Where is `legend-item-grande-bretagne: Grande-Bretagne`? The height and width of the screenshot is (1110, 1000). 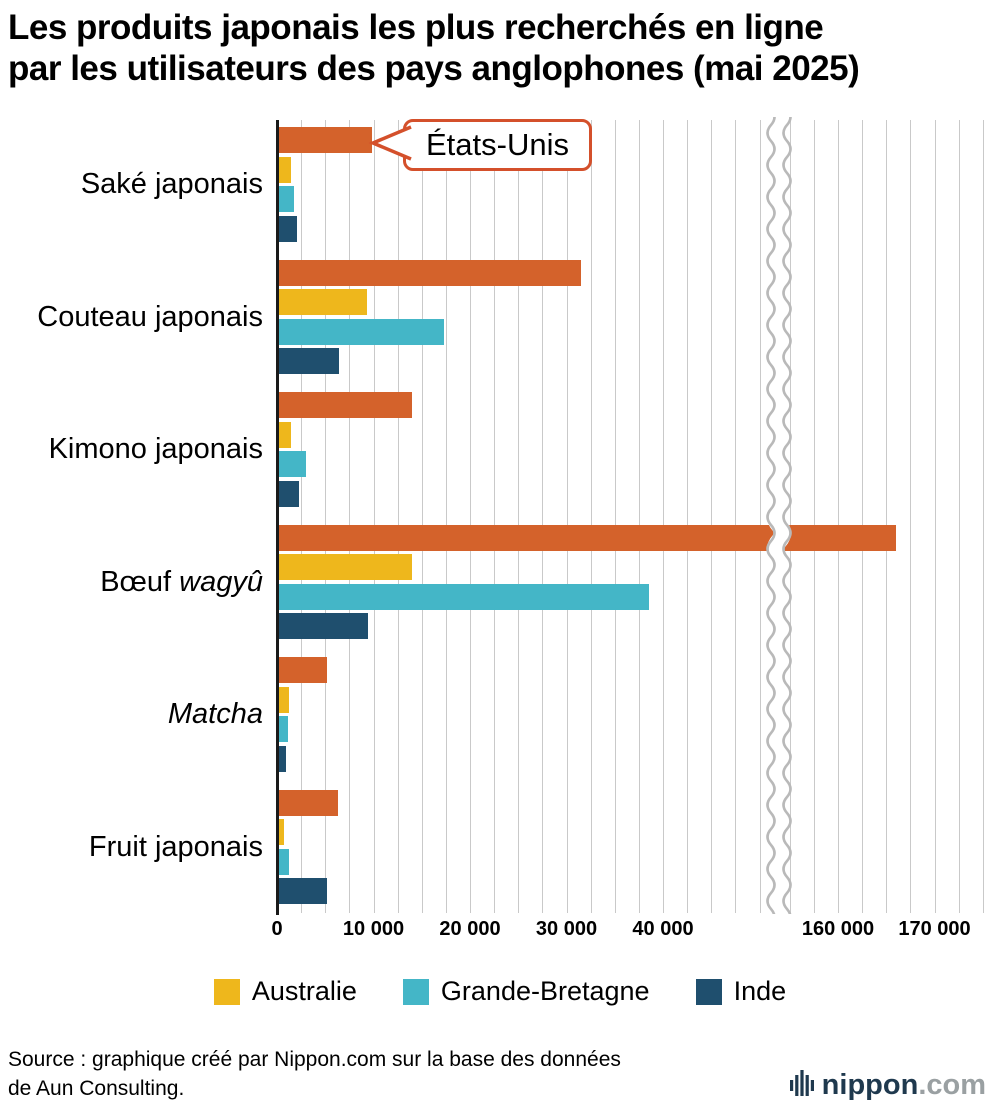 legend-item-grande-bretagne: Grande-Bretagne is located at coordinates (526, 991).